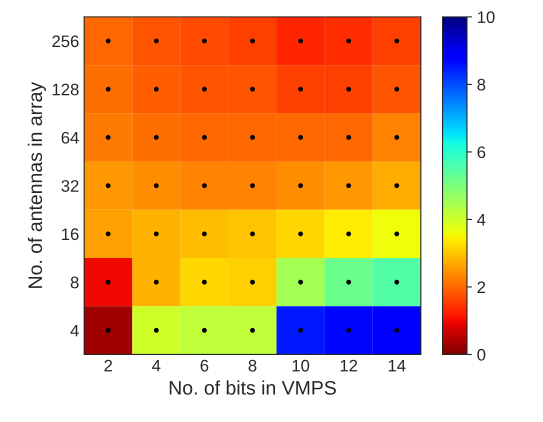 This screenshot has height=422, width=543. I want to click on x-tick-label: 2, so click(108, 366).